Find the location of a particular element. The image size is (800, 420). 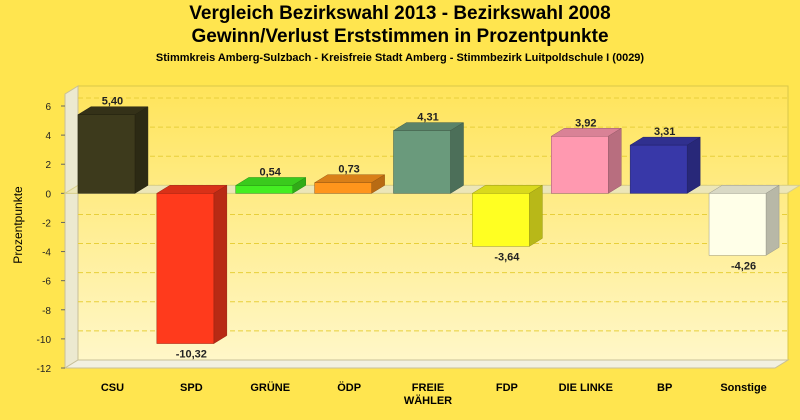

x-tick-label: BP is located at coordinates (664, 388).